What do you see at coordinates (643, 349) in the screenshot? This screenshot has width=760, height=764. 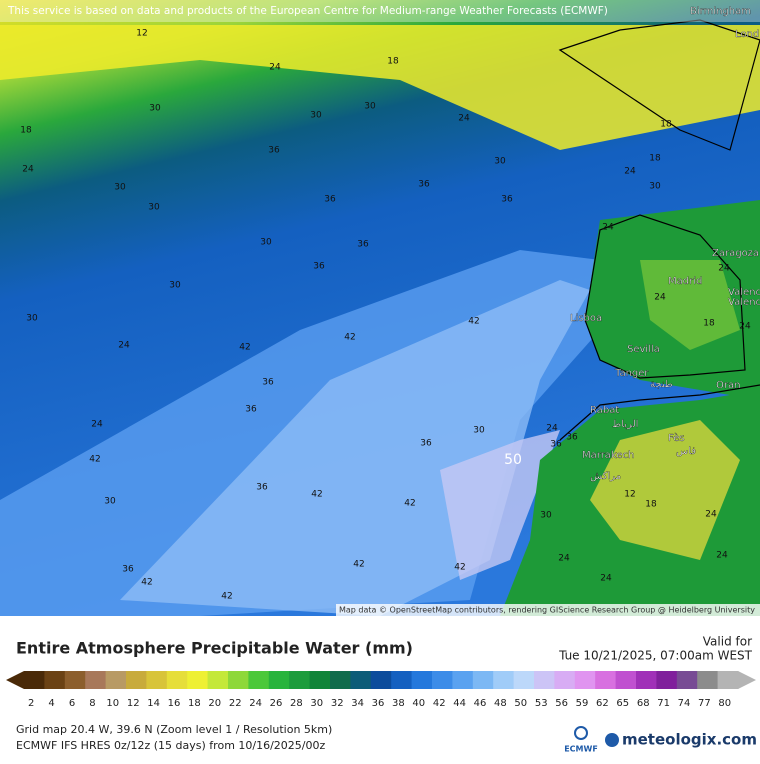 I see `place-label: Sevilla` at bounding box center [643, 349].